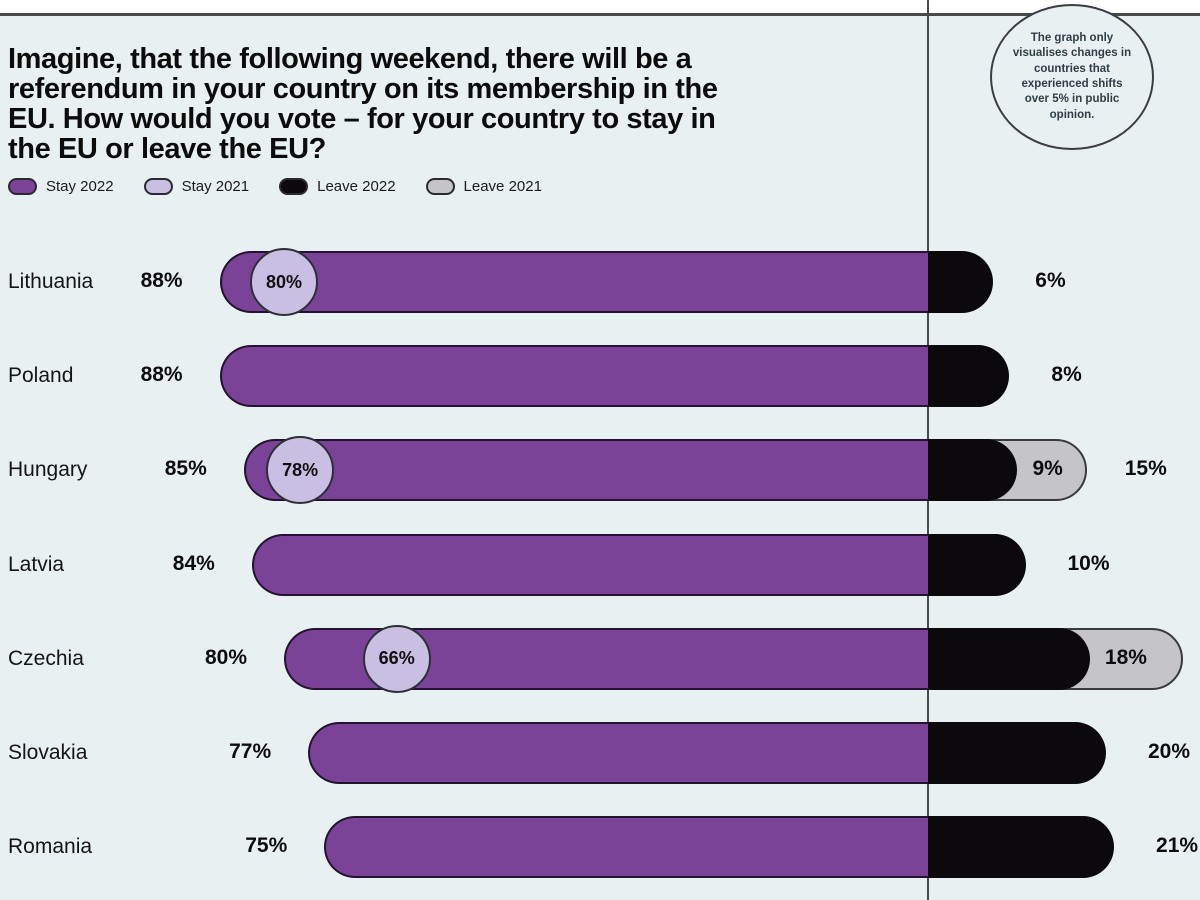  What do you see at coordinates (80, 186) in the screenshot?
I see `legend-label: Stay 2022` at bounding box center [80, 186].